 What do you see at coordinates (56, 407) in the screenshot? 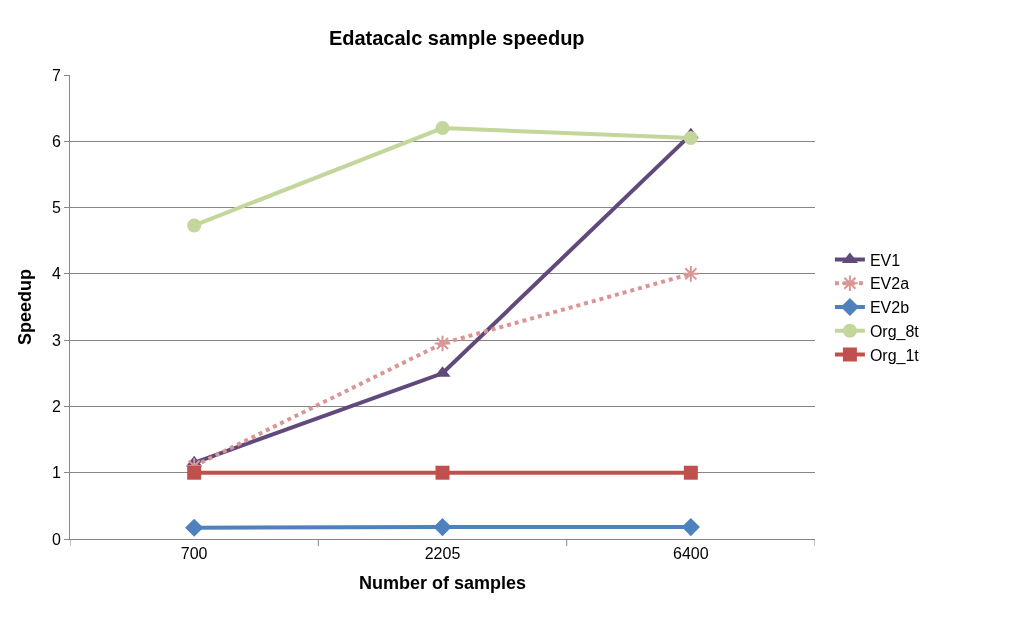
I see `y-tick-label: 2` at bounding box center [56, 407].